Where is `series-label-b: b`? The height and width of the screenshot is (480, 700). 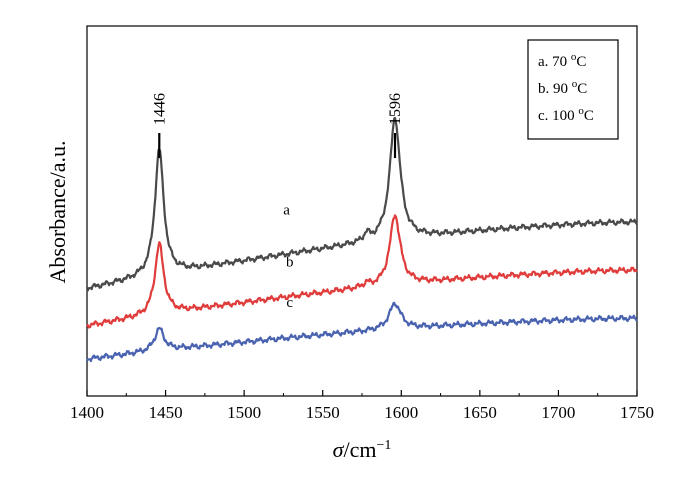
series-label-b: b is located at coordinates (290, 263).